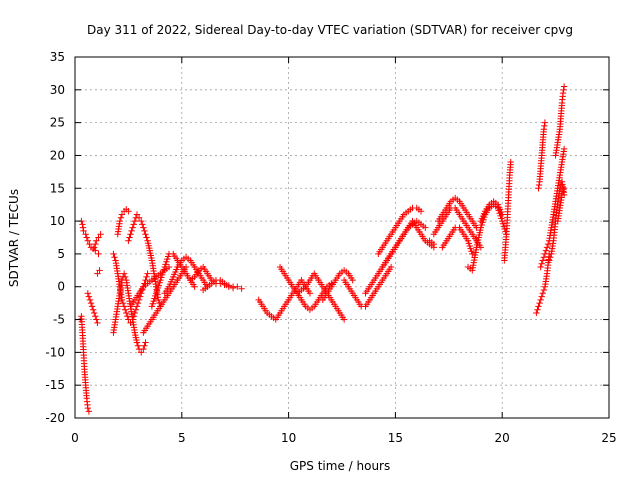 The image size is (640, 480). I want to click on y-tick-label: 20, so click(57, 155).